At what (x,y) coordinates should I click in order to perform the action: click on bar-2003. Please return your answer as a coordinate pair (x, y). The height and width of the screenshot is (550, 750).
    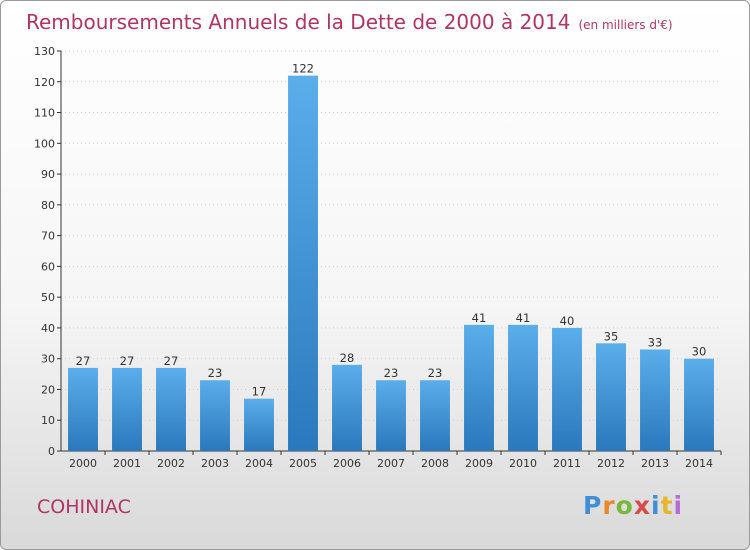
    Looking at the image, I should click on (215, 415).